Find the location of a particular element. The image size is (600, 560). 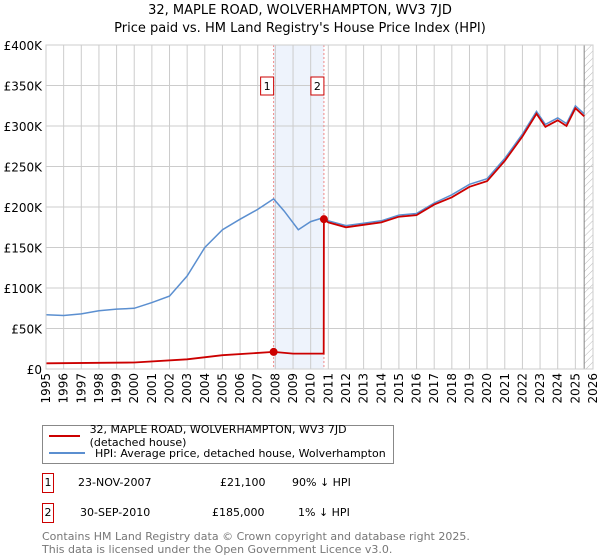

table-row: 1 23-NOV-2007 £21,100 90% ↓ HPI is located at coordinates (242, 483).